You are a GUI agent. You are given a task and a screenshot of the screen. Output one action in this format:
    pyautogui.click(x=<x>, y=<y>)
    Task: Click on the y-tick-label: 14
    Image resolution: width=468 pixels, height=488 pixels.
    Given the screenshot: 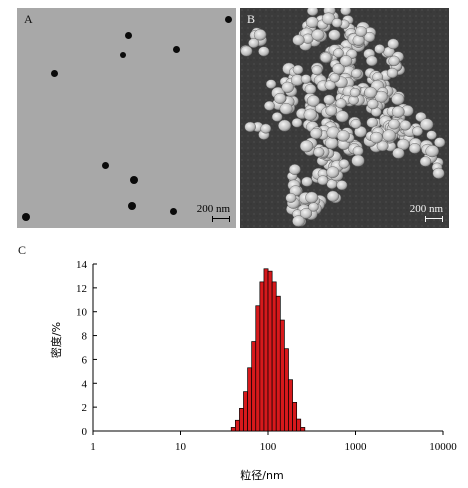 What is the action you would take?
    pyautogui.click(x=82, y=265)
    